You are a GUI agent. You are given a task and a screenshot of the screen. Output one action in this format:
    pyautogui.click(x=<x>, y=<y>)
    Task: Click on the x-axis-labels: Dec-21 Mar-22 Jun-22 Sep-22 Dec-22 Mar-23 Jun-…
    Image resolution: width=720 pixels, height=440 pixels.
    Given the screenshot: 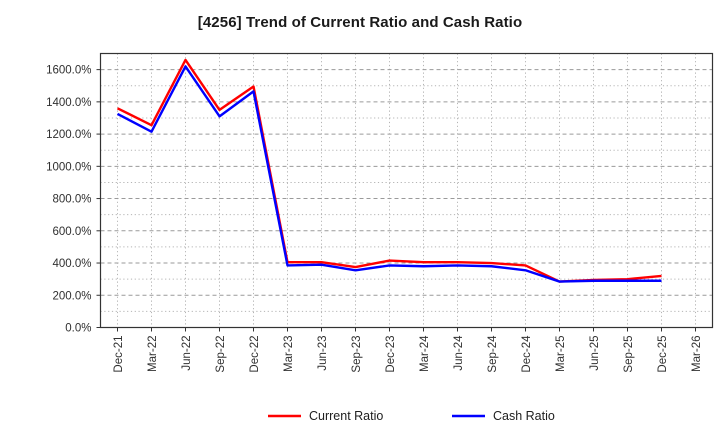 What is the action you would take?
    pyautogui.click(x=408, y=350)
    